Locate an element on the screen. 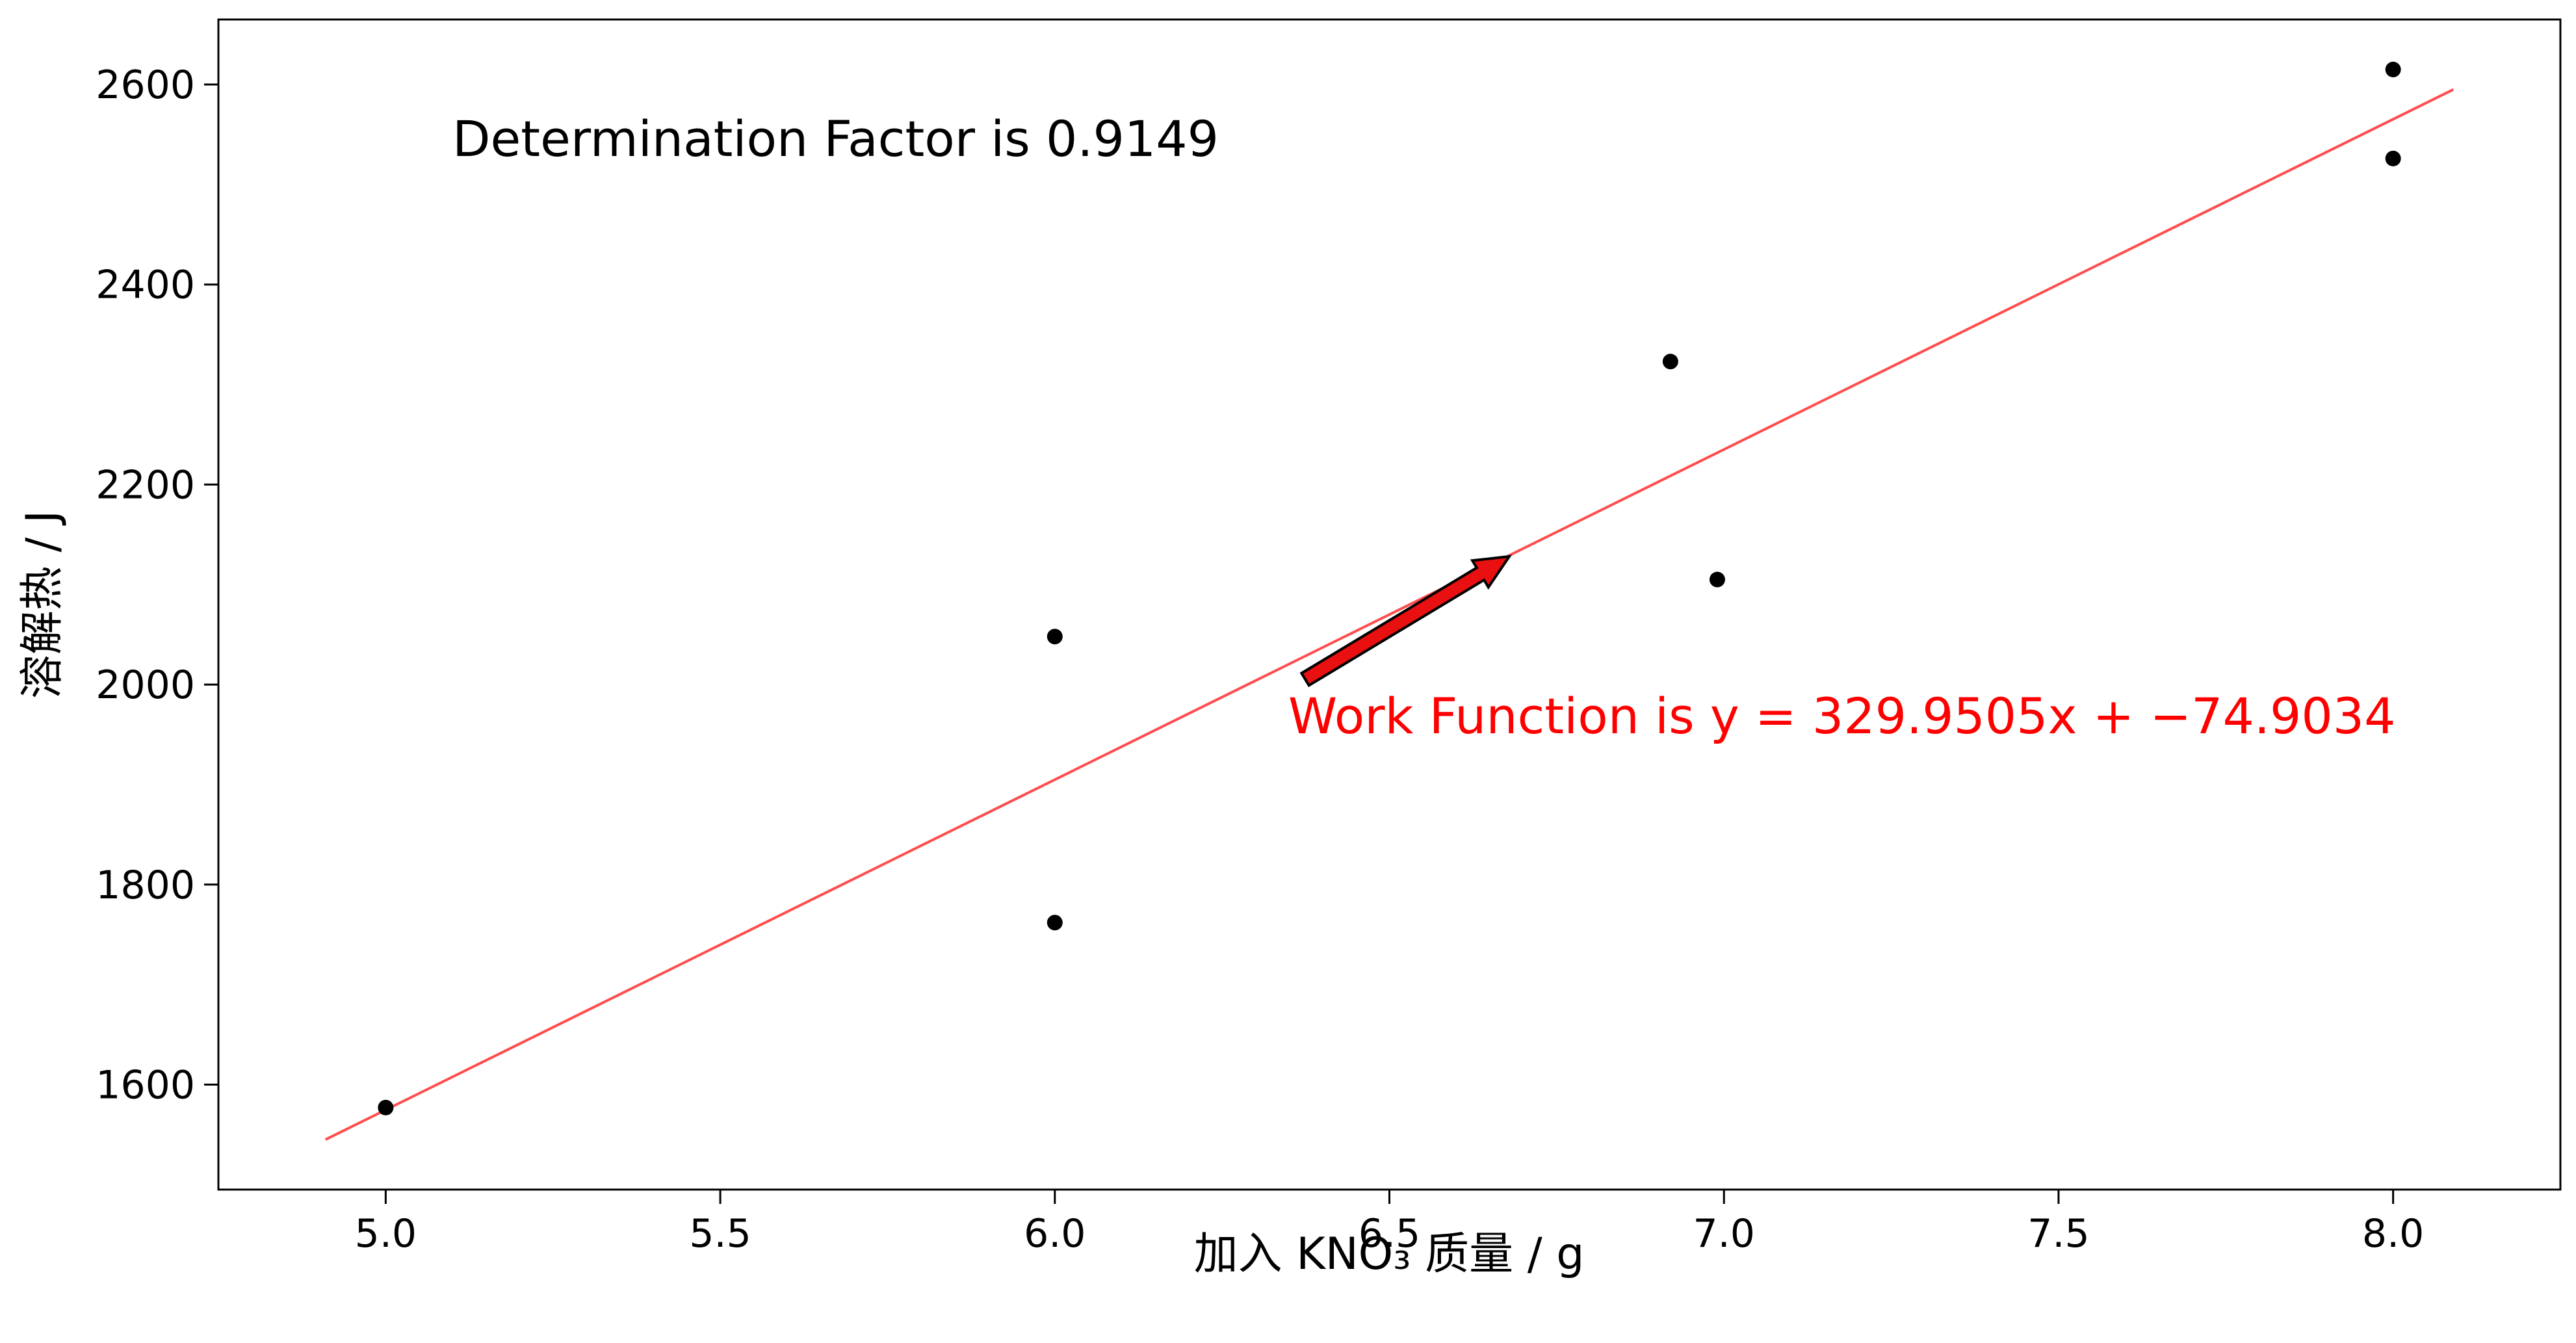 Image resolution: width=2576 pixels, height=1343 pixels. x-tick-label: 6.5 is located at coordinates (1389, 1234).